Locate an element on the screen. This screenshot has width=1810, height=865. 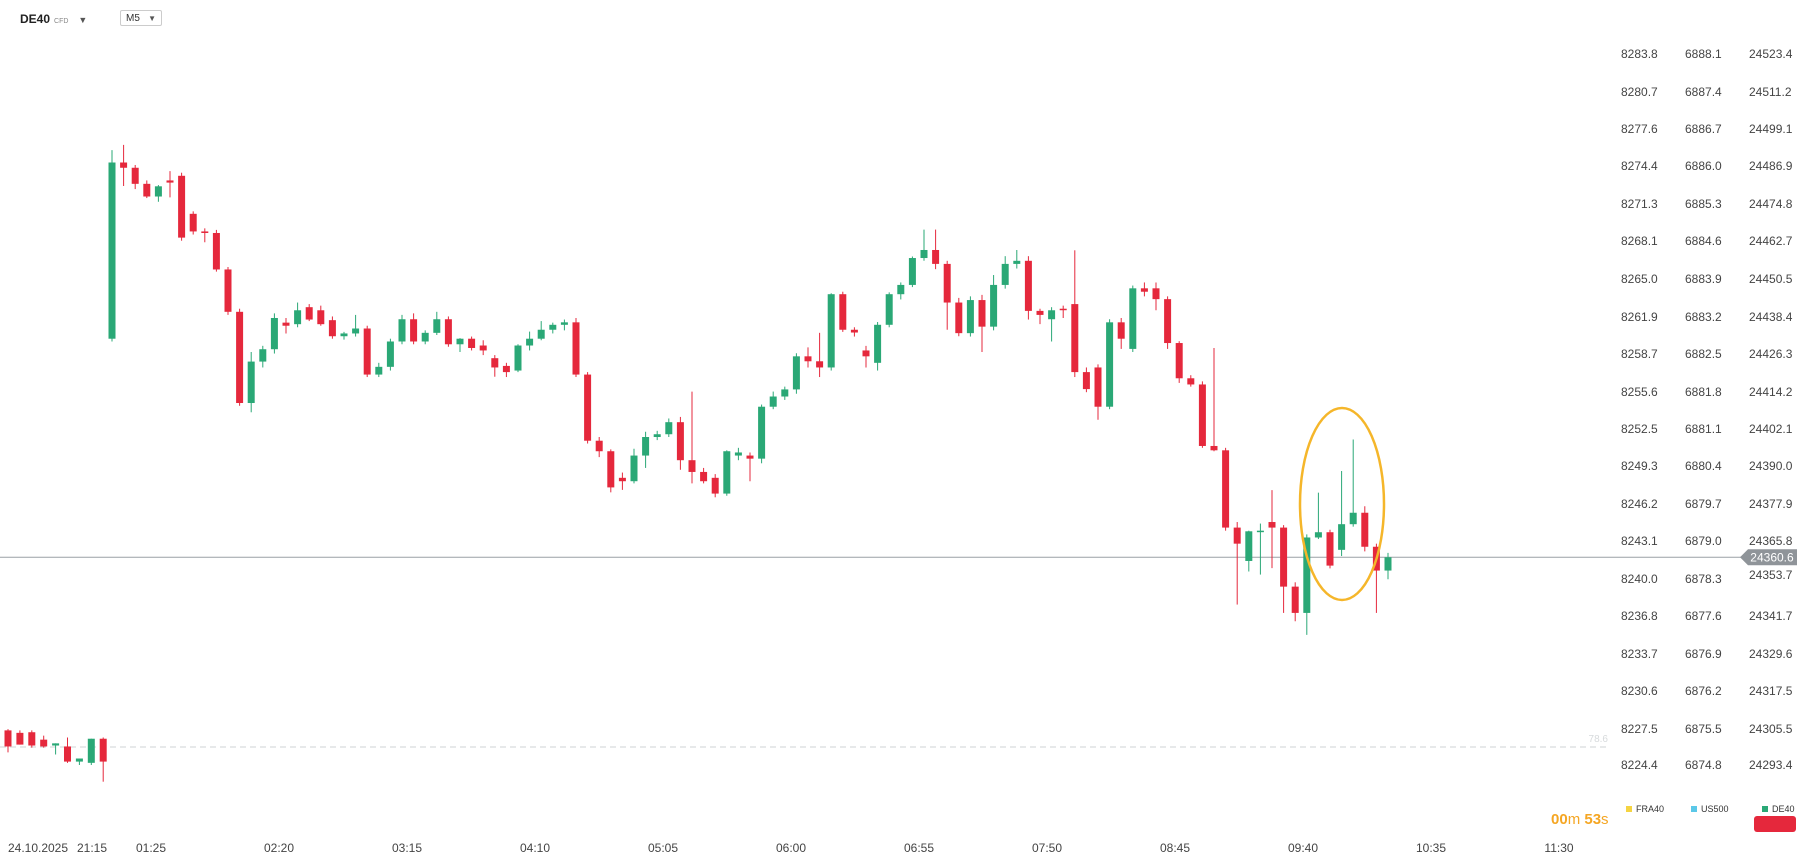
axis-label-fra40: 8240.0 is located at coordinates (1639, 579).